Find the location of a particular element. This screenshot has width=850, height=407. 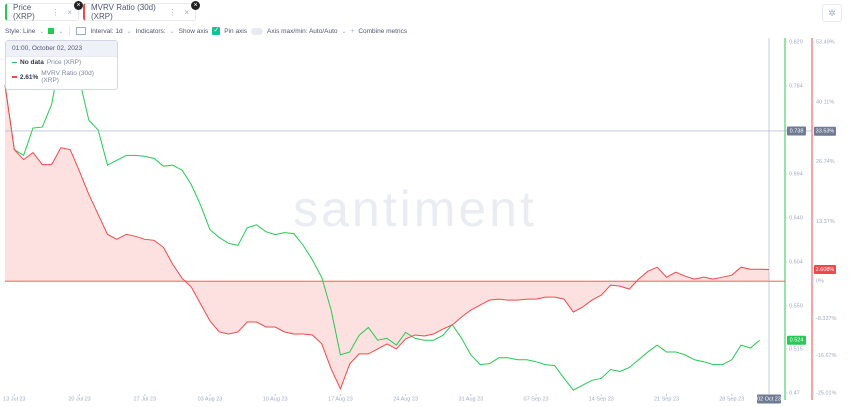

pin-axis-toggle is located at coordinates (257, 31).